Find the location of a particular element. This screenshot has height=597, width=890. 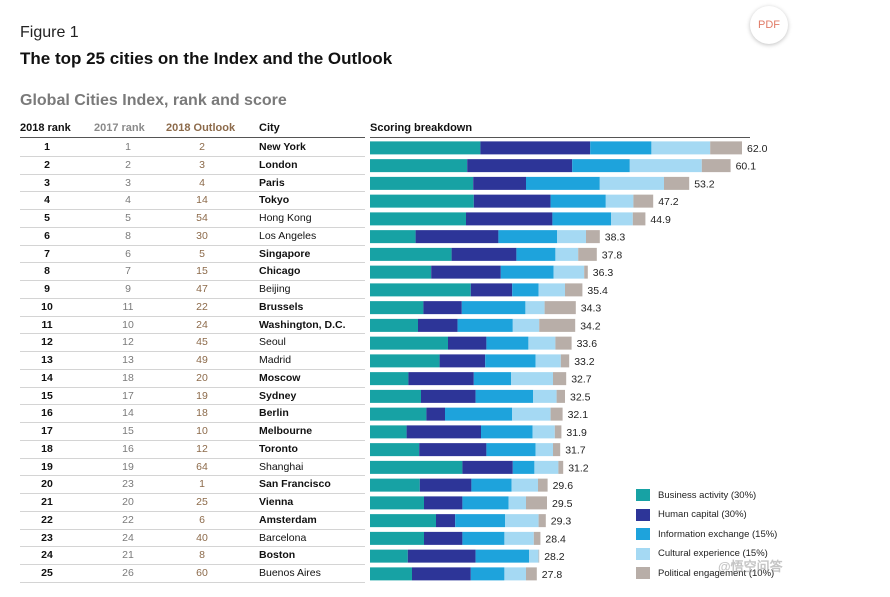

rank-2018-cell: 24 is located at coordinates (47, 555).